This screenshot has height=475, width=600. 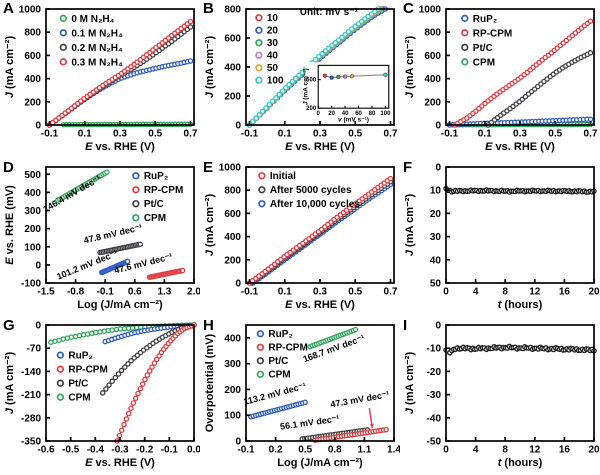 I want to click on svg-text: -50, so click(x=434, y=442).